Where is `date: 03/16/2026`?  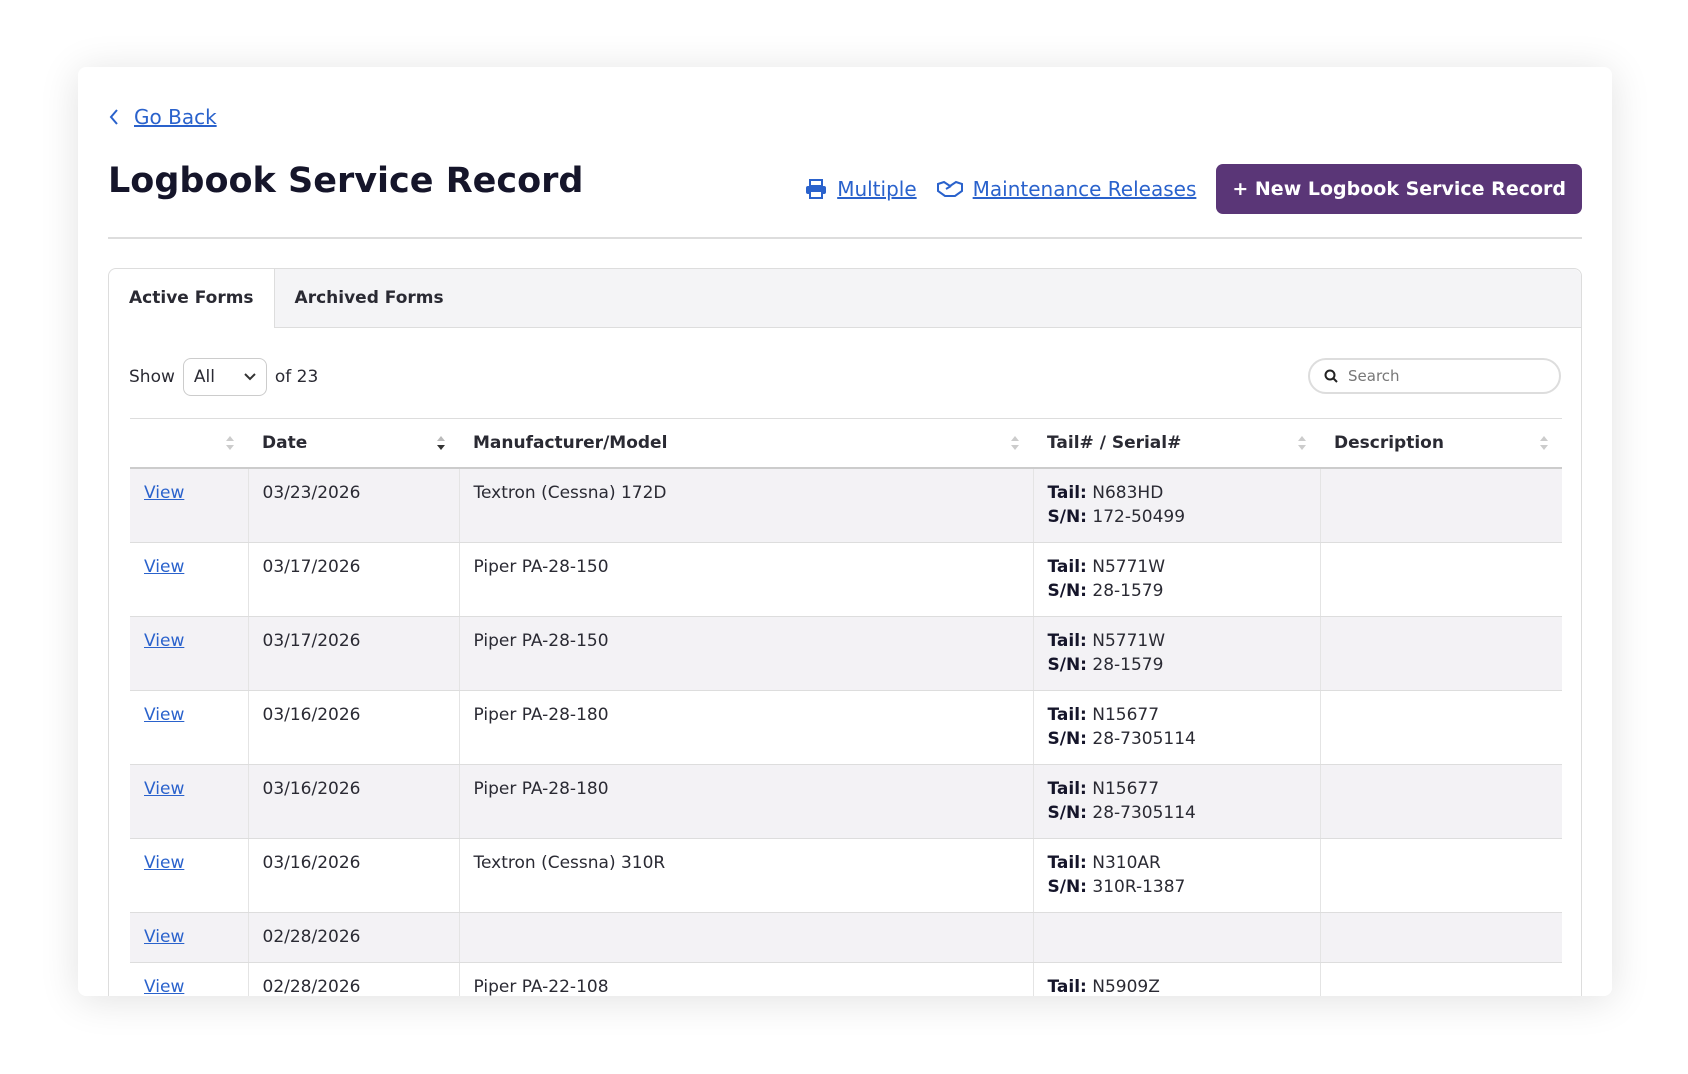 date: 03/16/2026 is located at coordinates (311, 714).